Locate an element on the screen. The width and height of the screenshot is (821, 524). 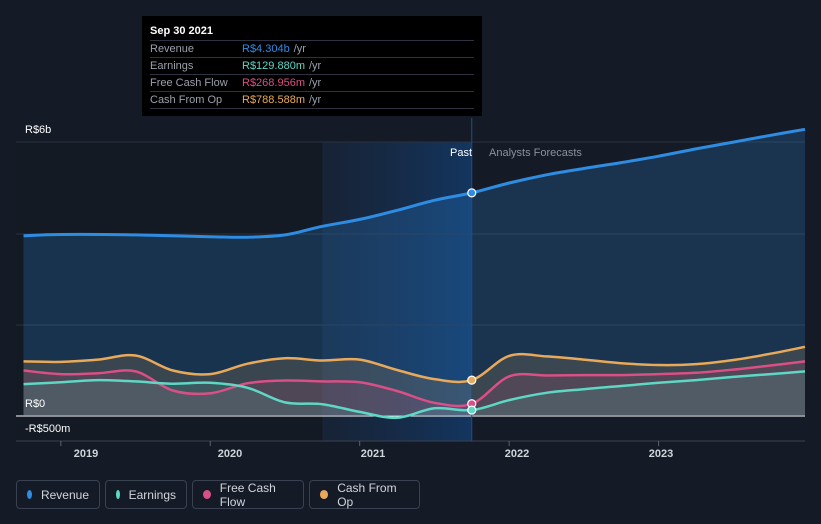
tooltip-row-revenue: Revenue R$4.304b /yr is located at coordinates (312, 48).